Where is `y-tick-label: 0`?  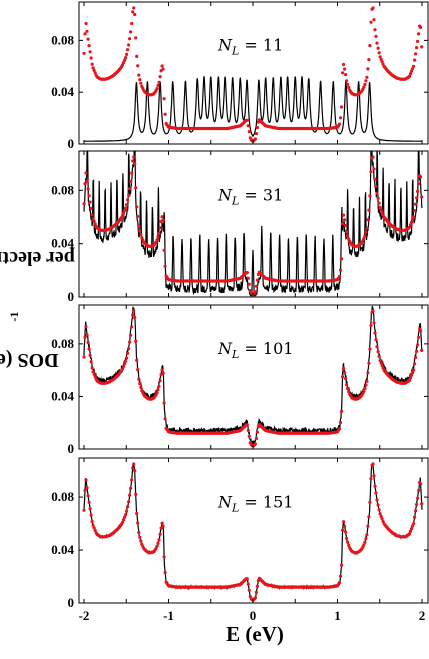
y-tick-label: 0 is located at coordinates (71, 143).